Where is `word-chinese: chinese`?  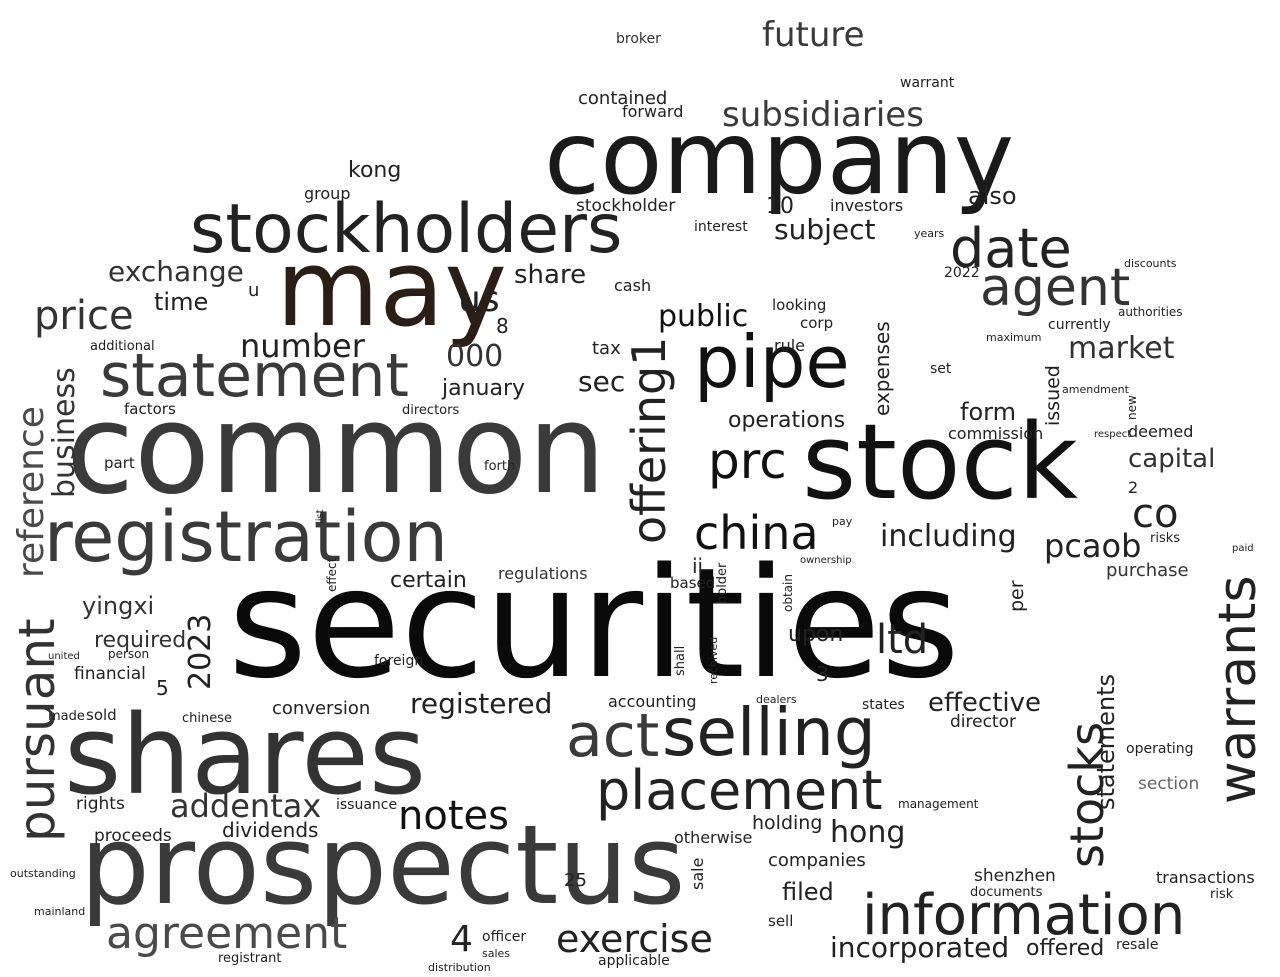
word-chinese: chinese is located at coordinates (207, 718).